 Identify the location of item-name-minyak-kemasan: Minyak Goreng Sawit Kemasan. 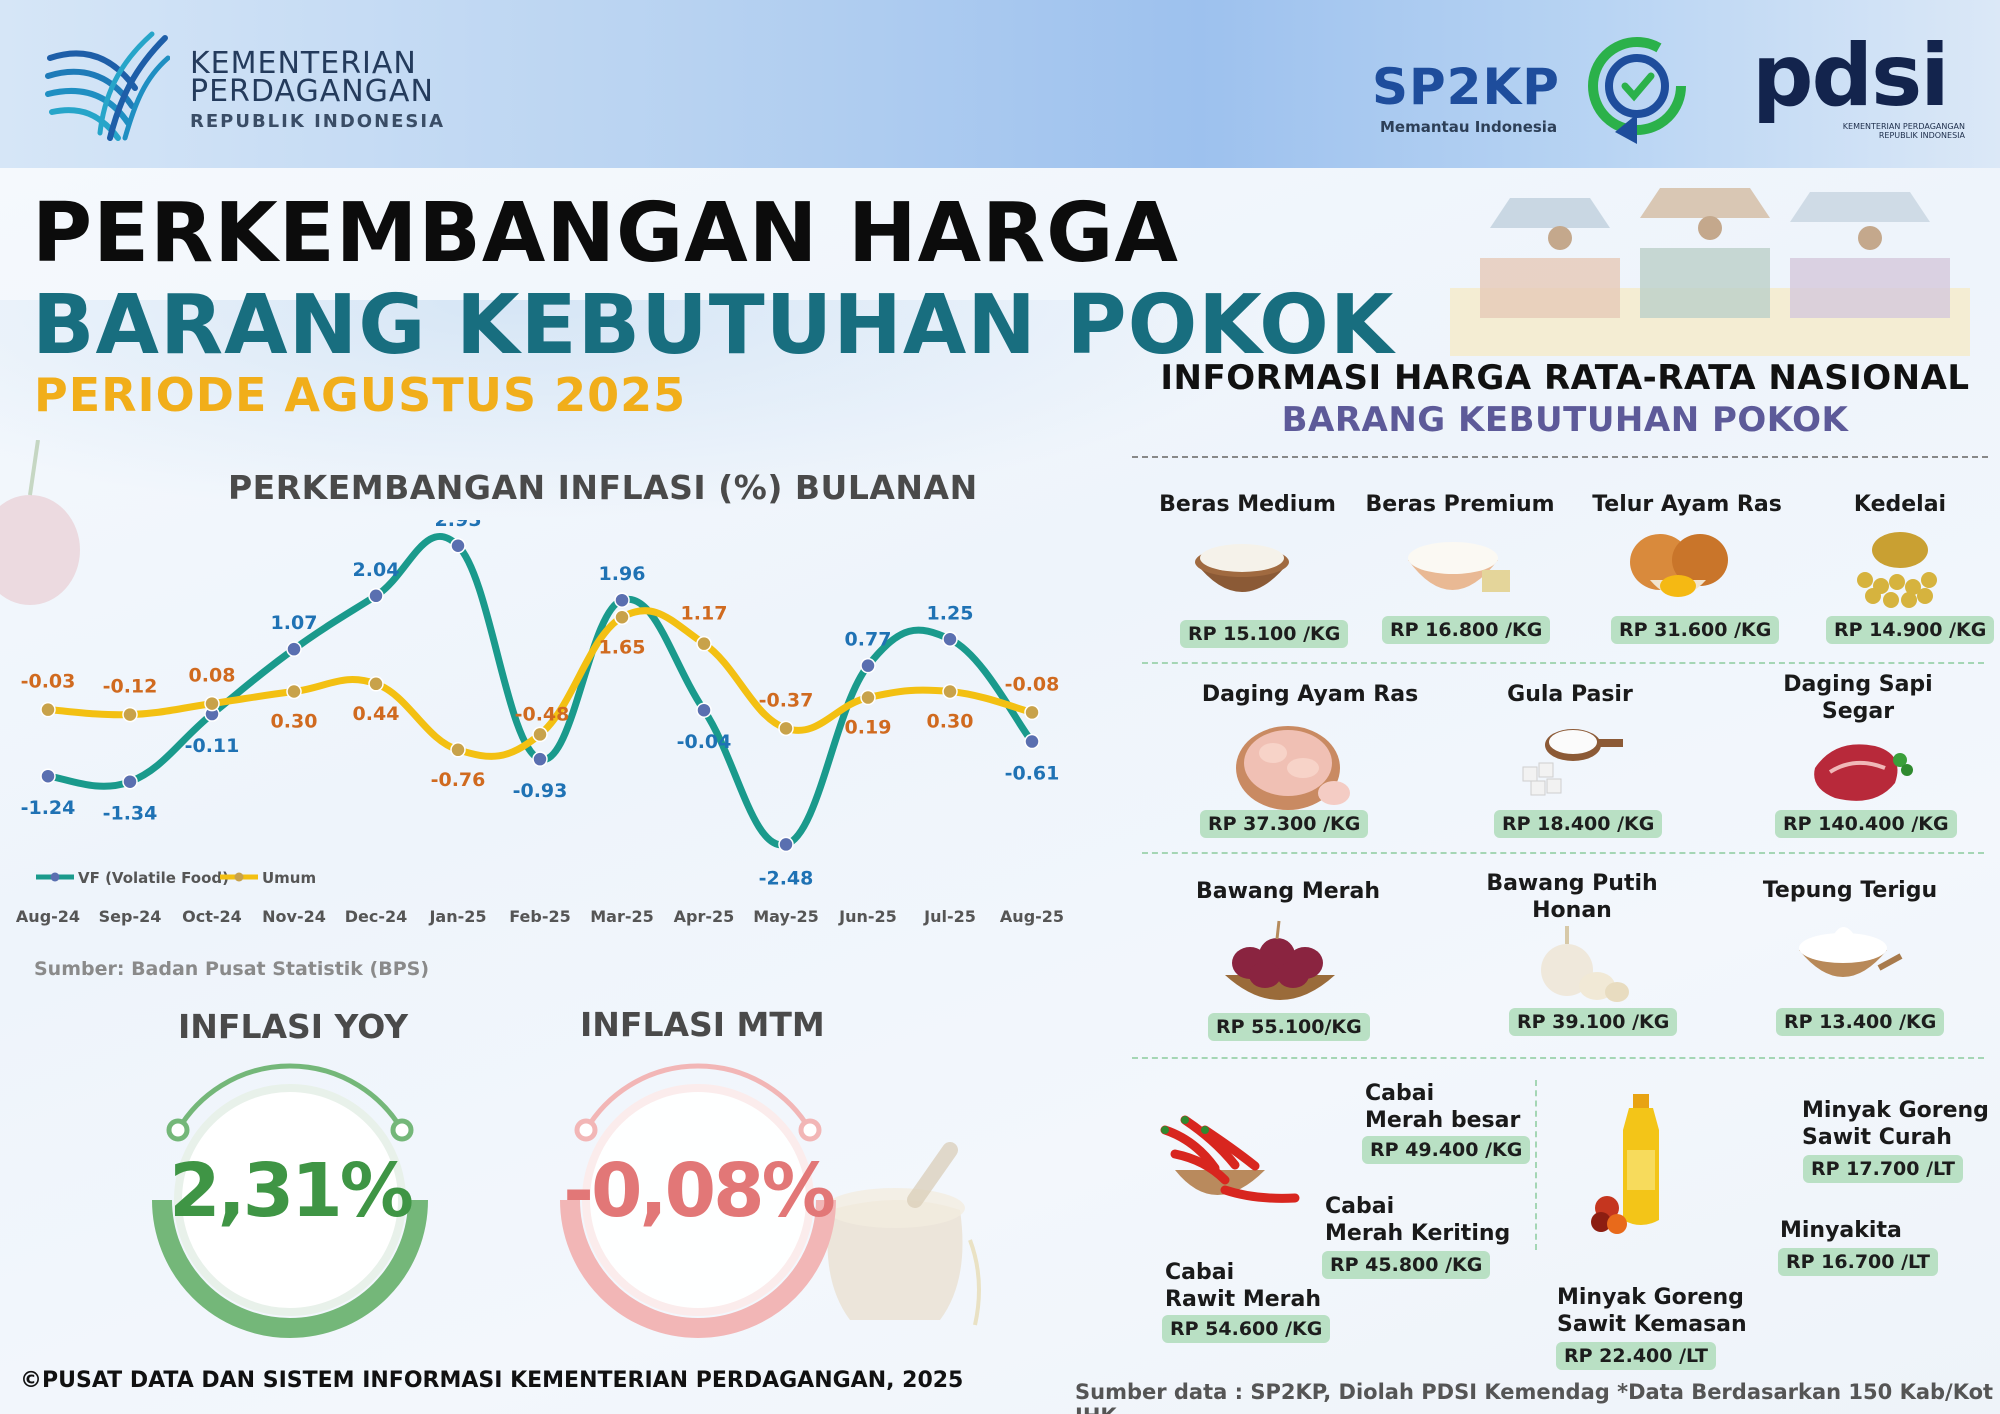
(1667, 1311).